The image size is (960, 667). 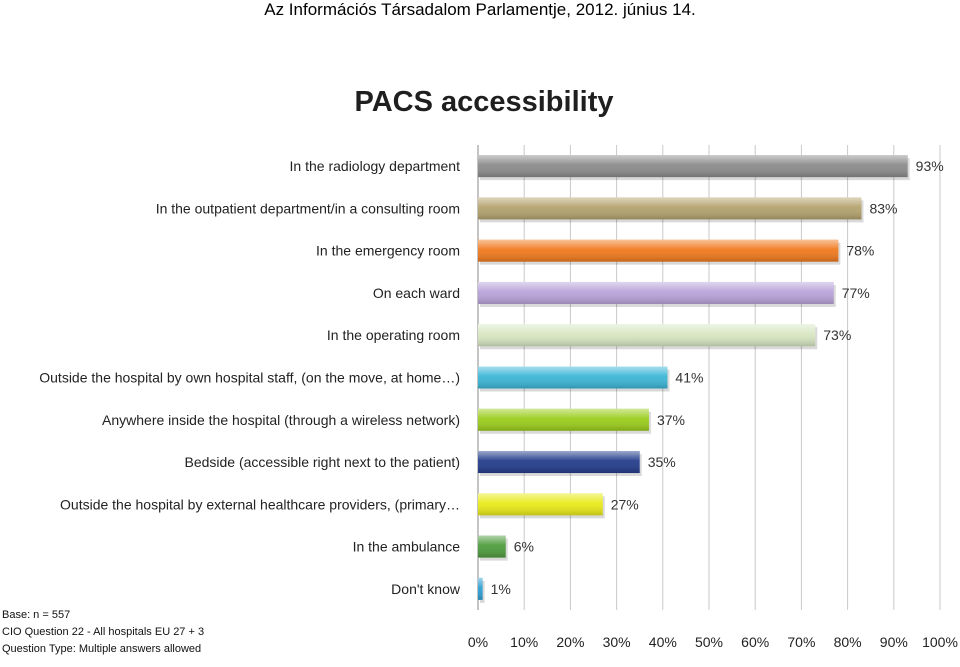 What do you see at coordinates (393, 335) in the screenshot?
I see `category-label: In the operating room` at bounding box center [393, 335].